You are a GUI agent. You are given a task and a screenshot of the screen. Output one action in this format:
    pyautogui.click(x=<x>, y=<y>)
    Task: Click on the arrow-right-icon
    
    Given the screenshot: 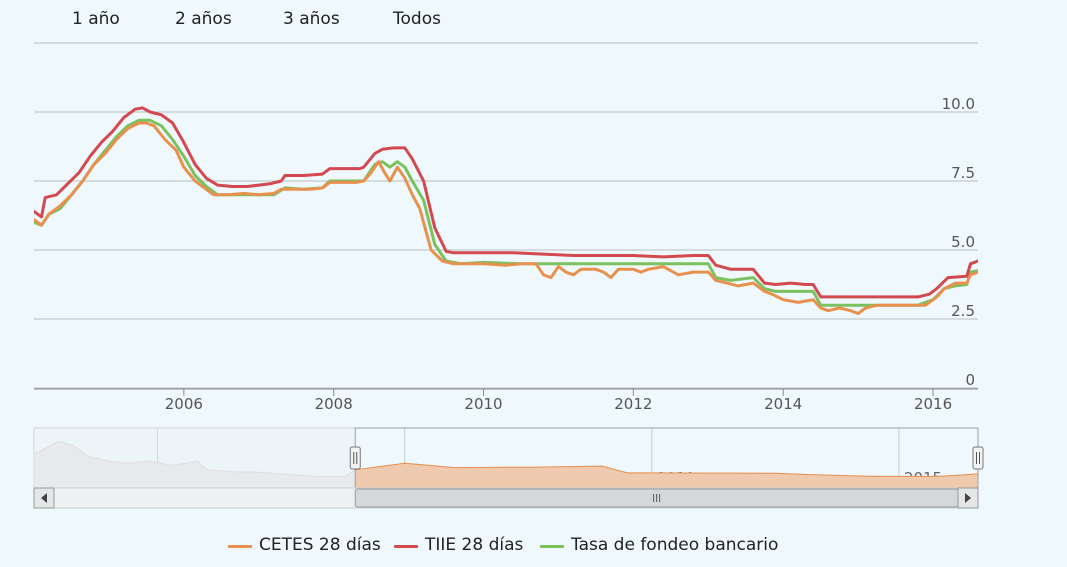 What is the action you would take?
    pyautogui.click(x=968, y=498)
    